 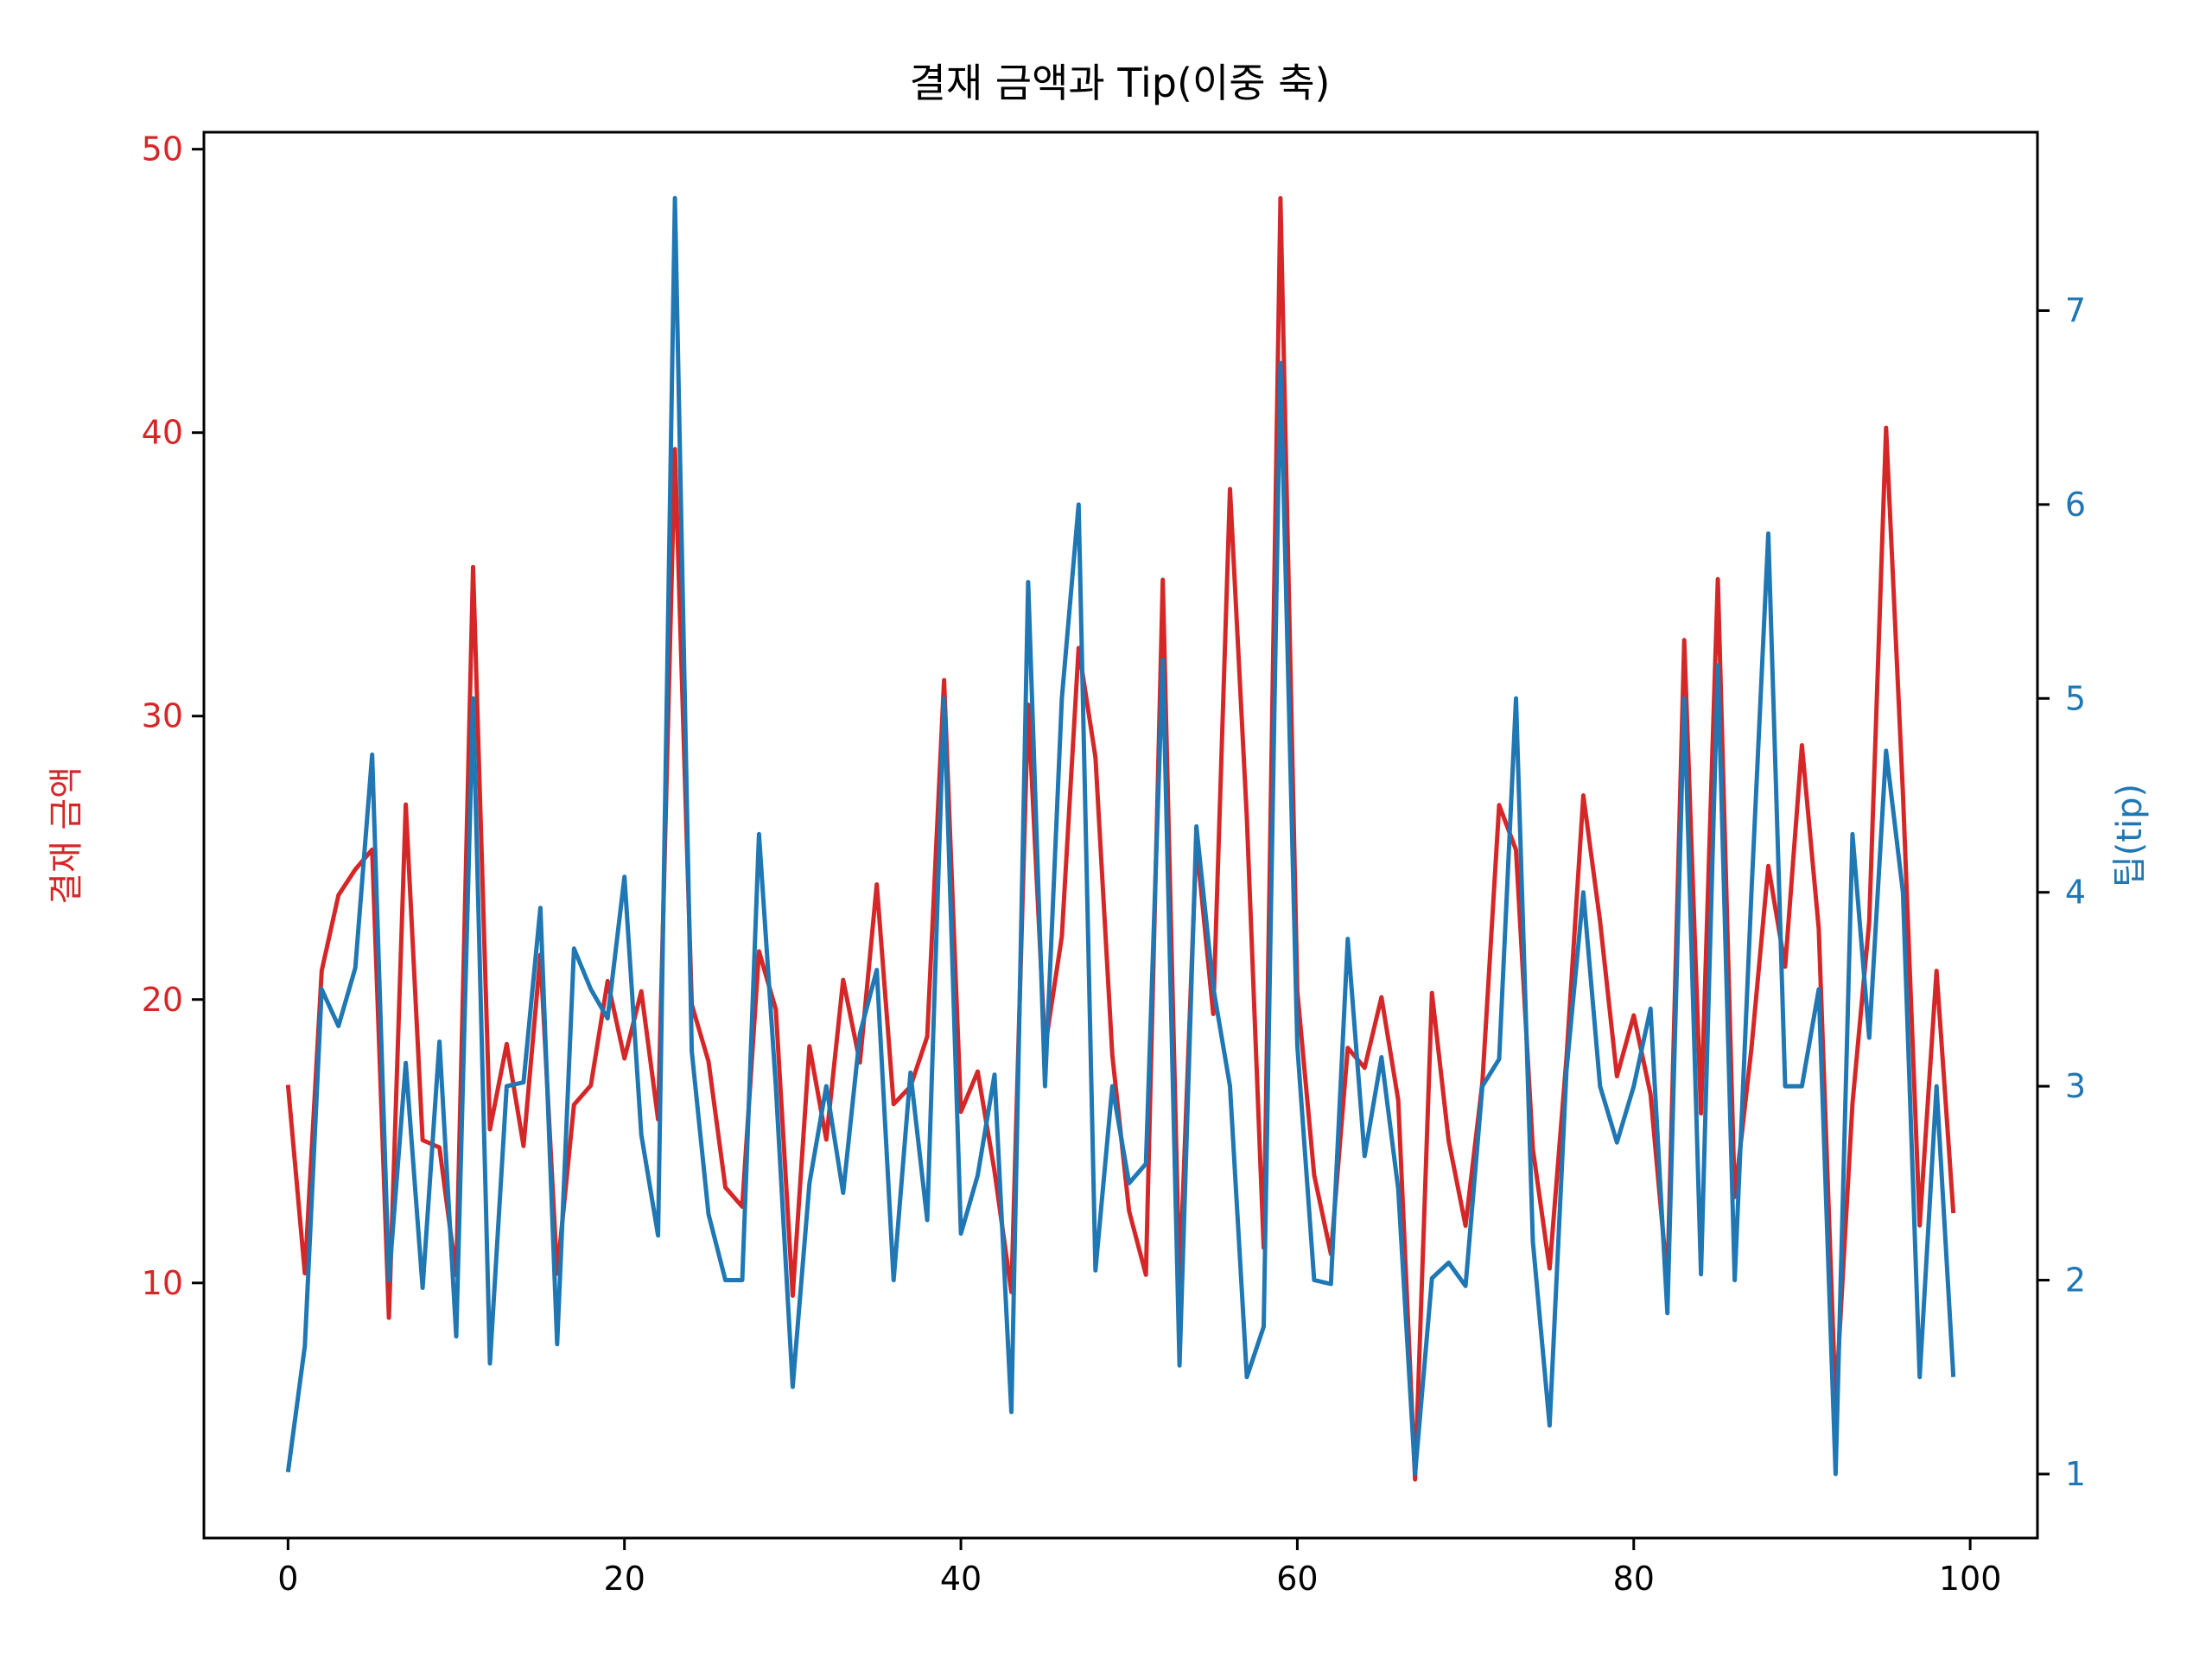 What do you see at coordinates (162, 716) in the screenshot?
I see `y-left-tick-label: 30` at bounding box center [162, 716].